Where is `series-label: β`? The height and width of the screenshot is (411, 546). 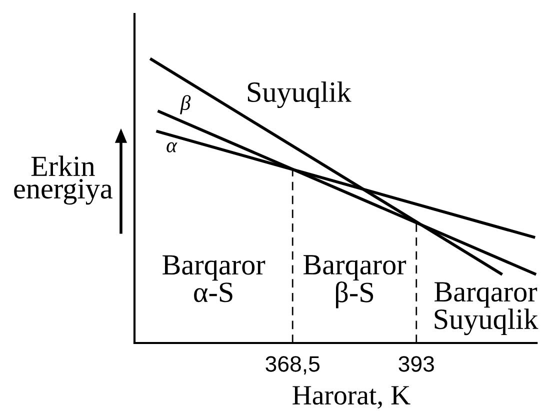
series-label: β is located at coordinates (185, 104).